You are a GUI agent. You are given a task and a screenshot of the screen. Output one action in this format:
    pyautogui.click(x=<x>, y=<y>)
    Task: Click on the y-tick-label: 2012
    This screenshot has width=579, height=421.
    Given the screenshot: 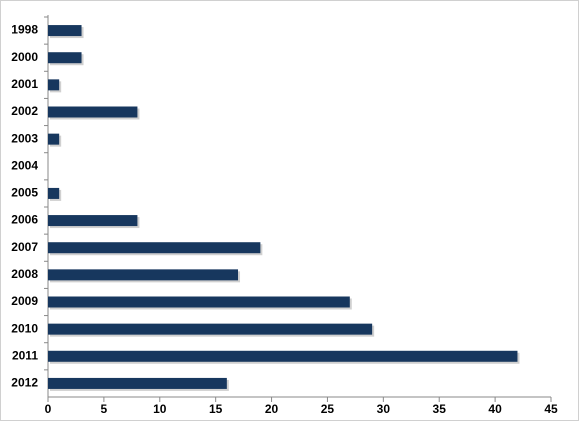 What is the action you would take?
    pyautogui.click(x=24, y=383)
    